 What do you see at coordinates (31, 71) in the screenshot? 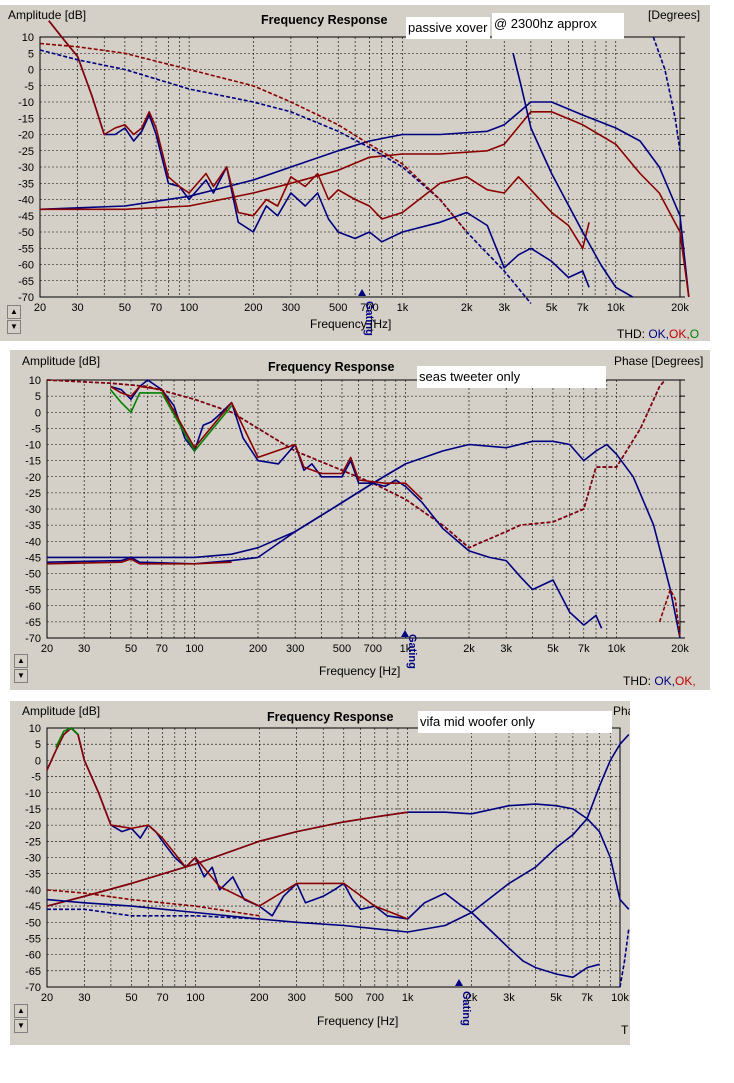
I see `y-tick-label: 0` at bounding box center [31, 71].